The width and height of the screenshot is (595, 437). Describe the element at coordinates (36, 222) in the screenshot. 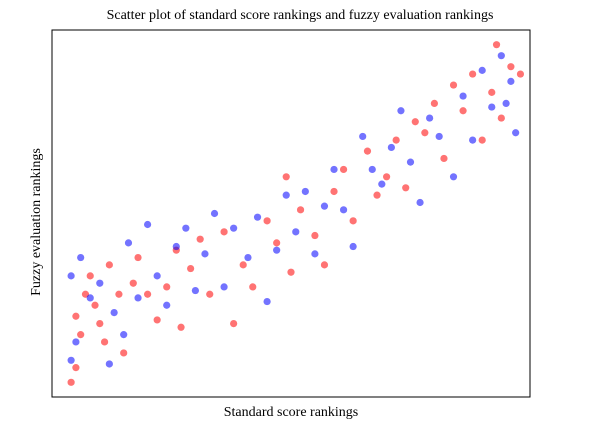

I see `y-axis-label: Fuzzy evaluation rankings` at that location.